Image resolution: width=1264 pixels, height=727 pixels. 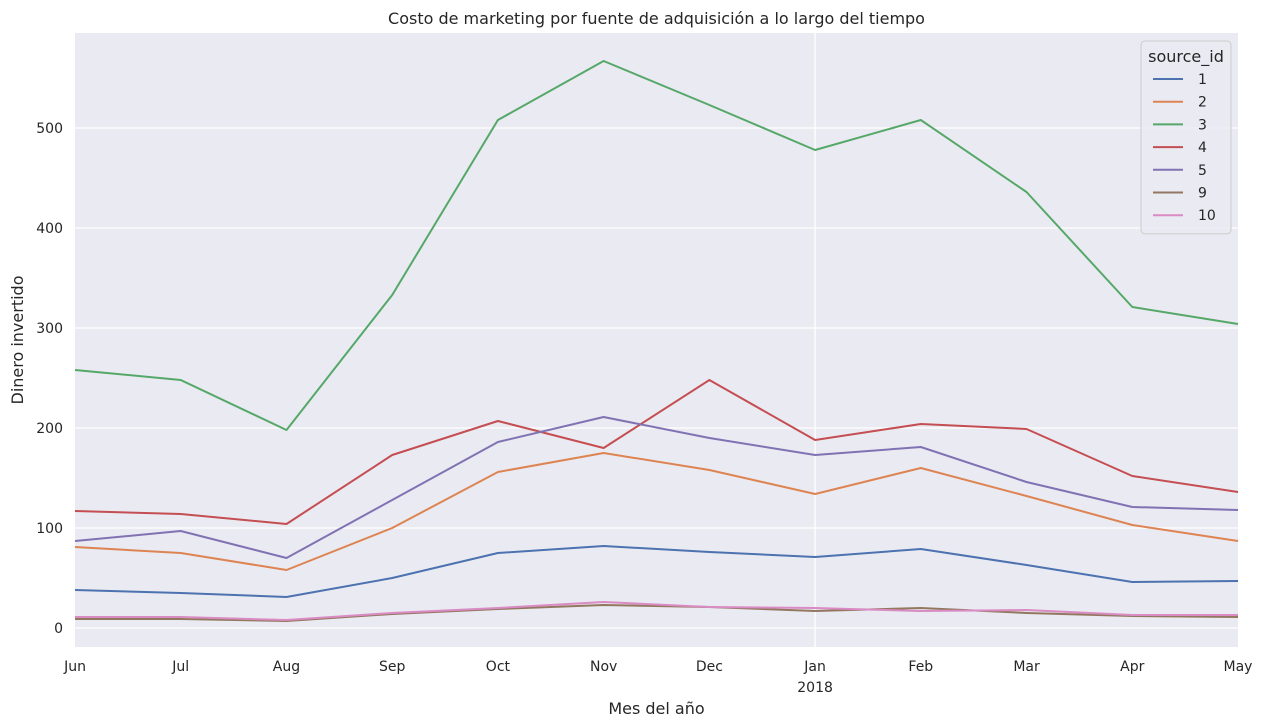 I want to click on y-tick-label: 400, so click(x=49, y=229).